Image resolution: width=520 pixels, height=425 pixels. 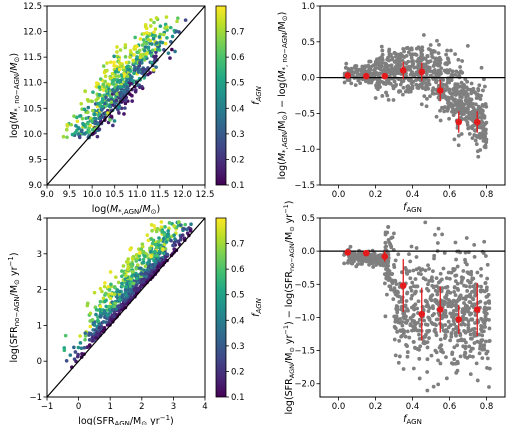 What do you see at coordinates (257, 307) in the screenshot?
I see `p3-colorbar-label: fAGN` at bounding box center [257, 307].